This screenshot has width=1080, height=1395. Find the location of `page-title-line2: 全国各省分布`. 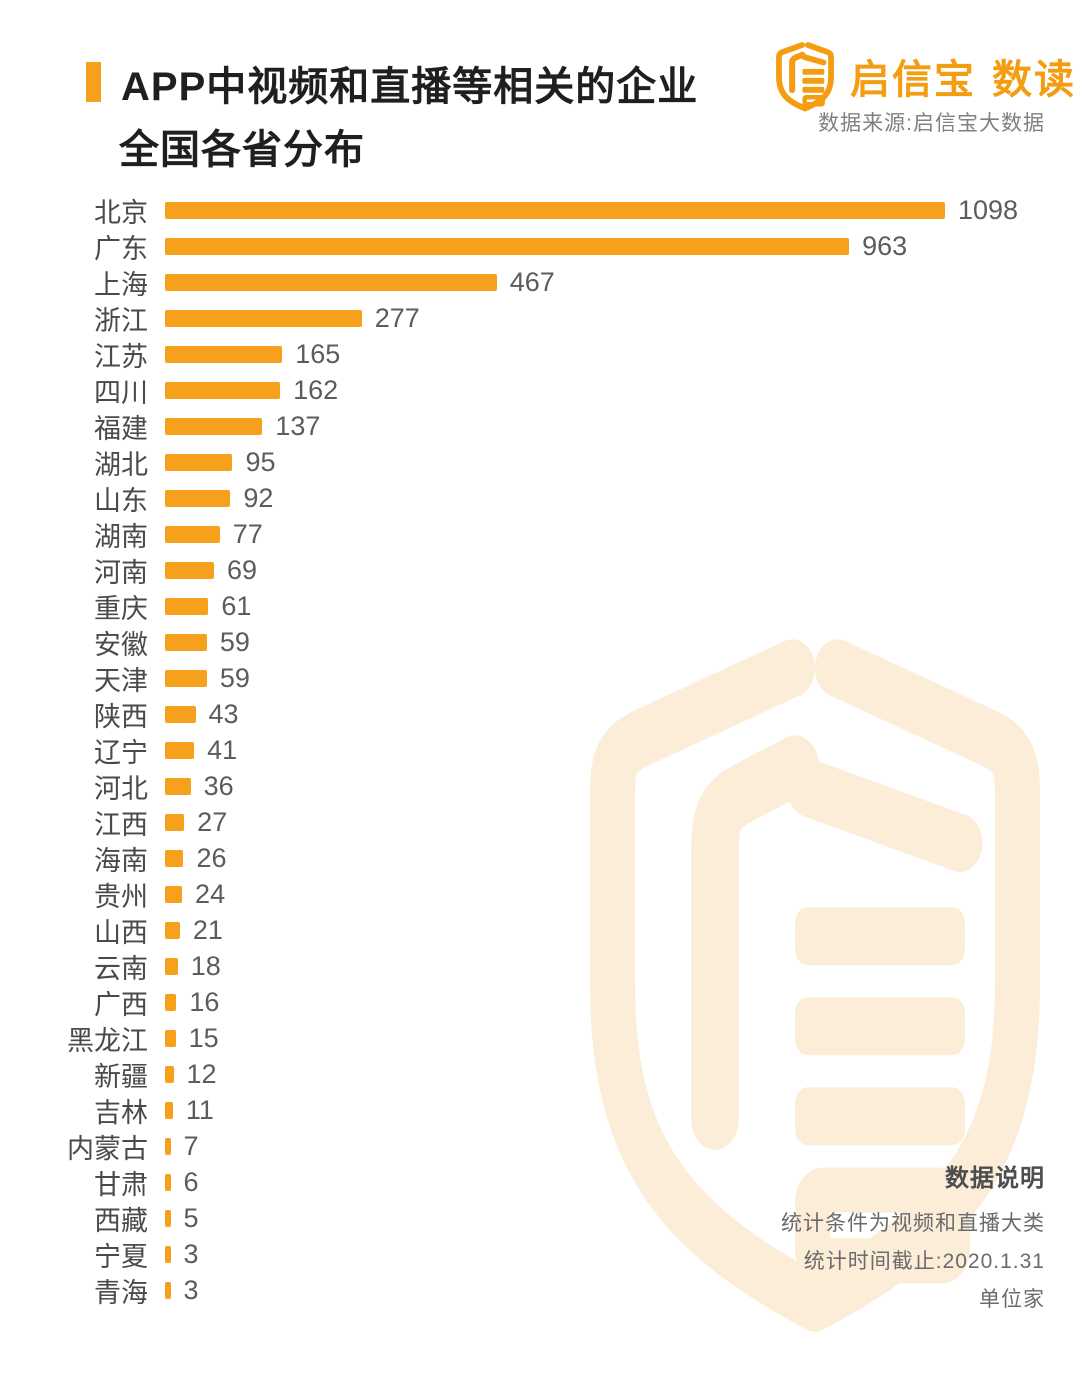

page-title-line2: 全国各省分布 is located at coordinates (242, 150).